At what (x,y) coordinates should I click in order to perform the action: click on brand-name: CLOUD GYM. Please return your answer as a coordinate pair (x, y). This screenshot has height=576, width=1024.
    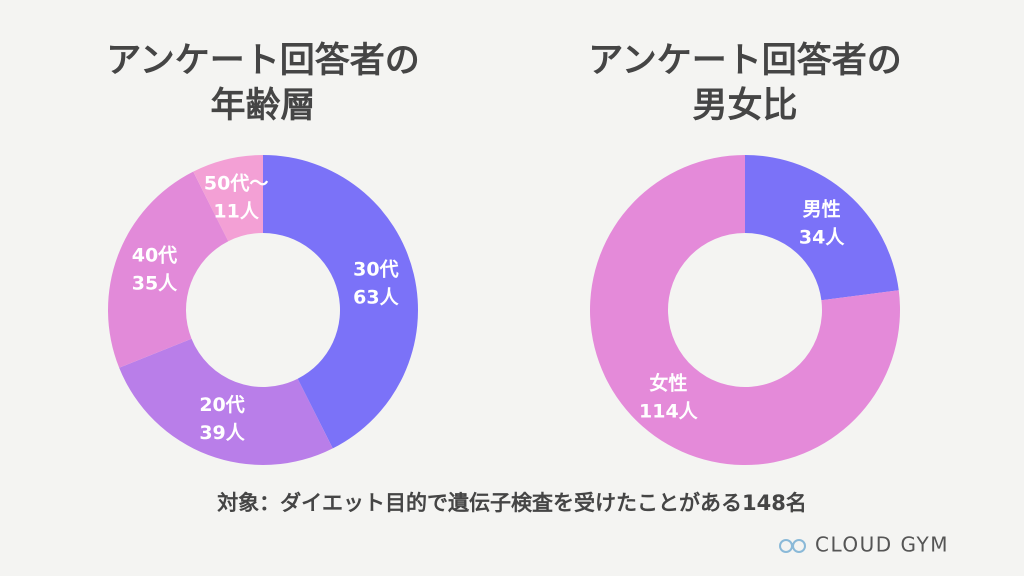
    Looking at the image, I should click on (882, 545).